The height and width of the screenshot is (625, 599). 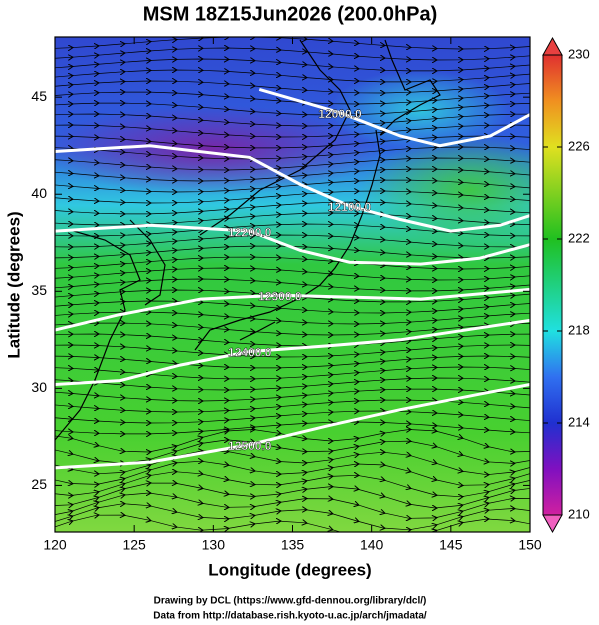 What do you see at coordinates (55, 545) in the screenshot?
I see `x-tick-label: 120` at bounding box center [55, 545].